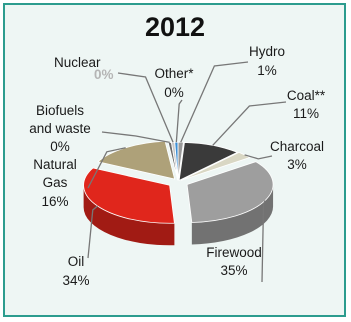 This screenshot has height=322, width=351. I want to click on pie-slice-charcoal, so click(215, 166).